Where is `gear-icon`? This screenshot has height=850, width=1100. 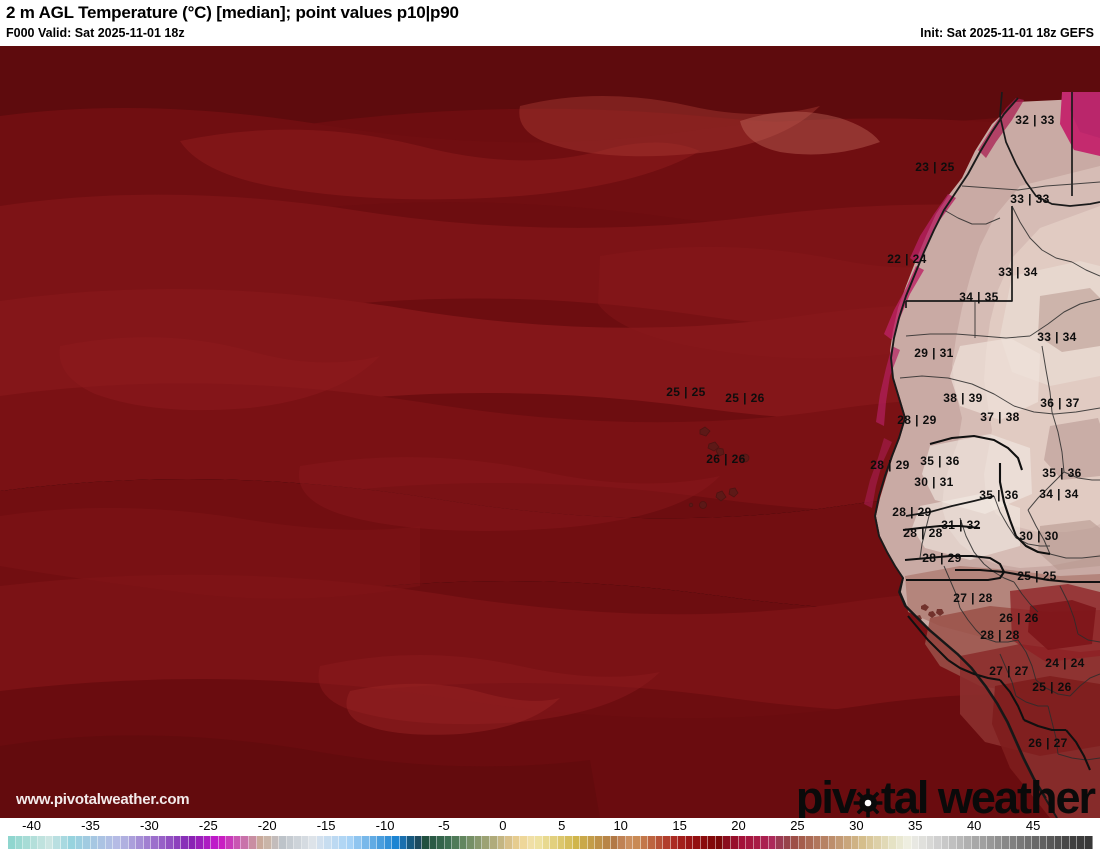 gear-icon is located at coordinates (868, 803).